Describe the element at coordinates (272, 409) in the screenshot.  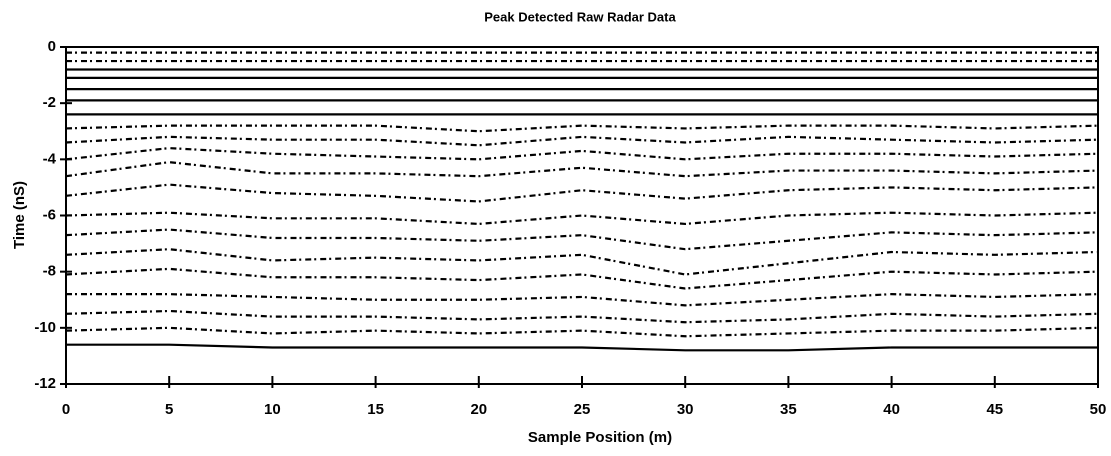
I see `x-tick-label: 10` at that location.